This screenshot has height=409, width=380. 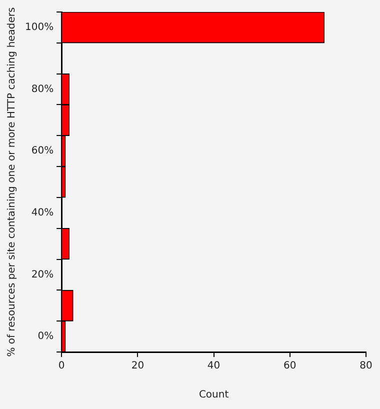 I want to click on y-tick-label: 100%, so click(x=39, y=28).